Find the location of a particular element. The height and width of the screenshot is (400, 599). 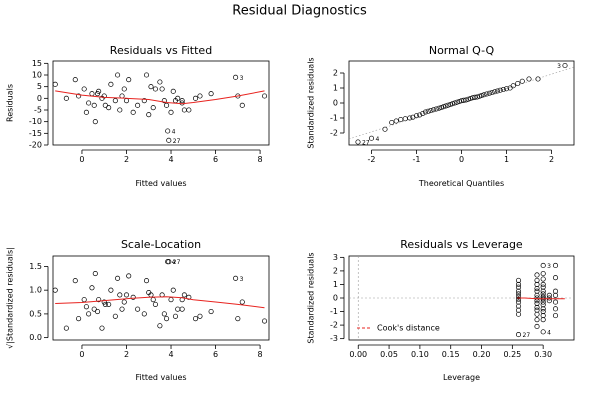

x-tick-label: 6 is located at coordinates (215, 159).